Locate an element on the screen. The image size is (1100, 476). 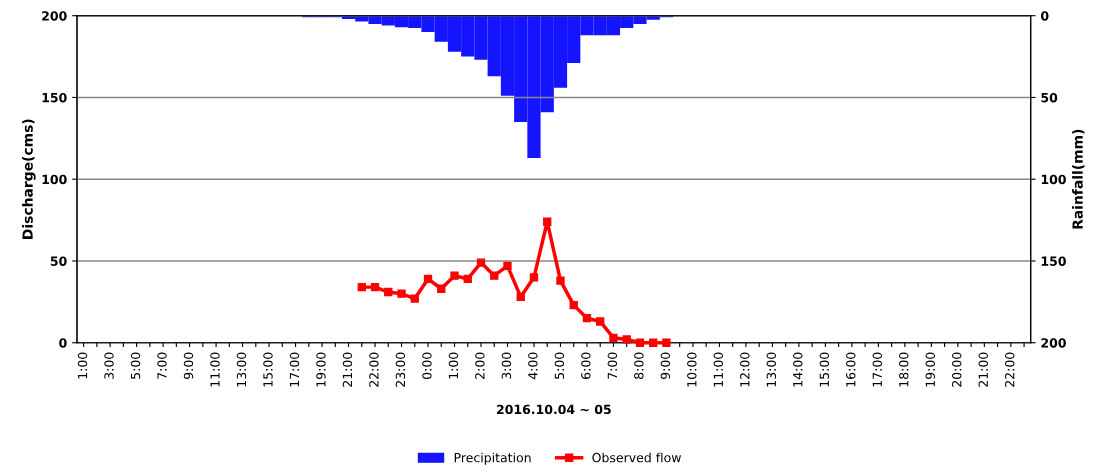
y2-tick-label: 0 is located at coordinates (1045, 16).